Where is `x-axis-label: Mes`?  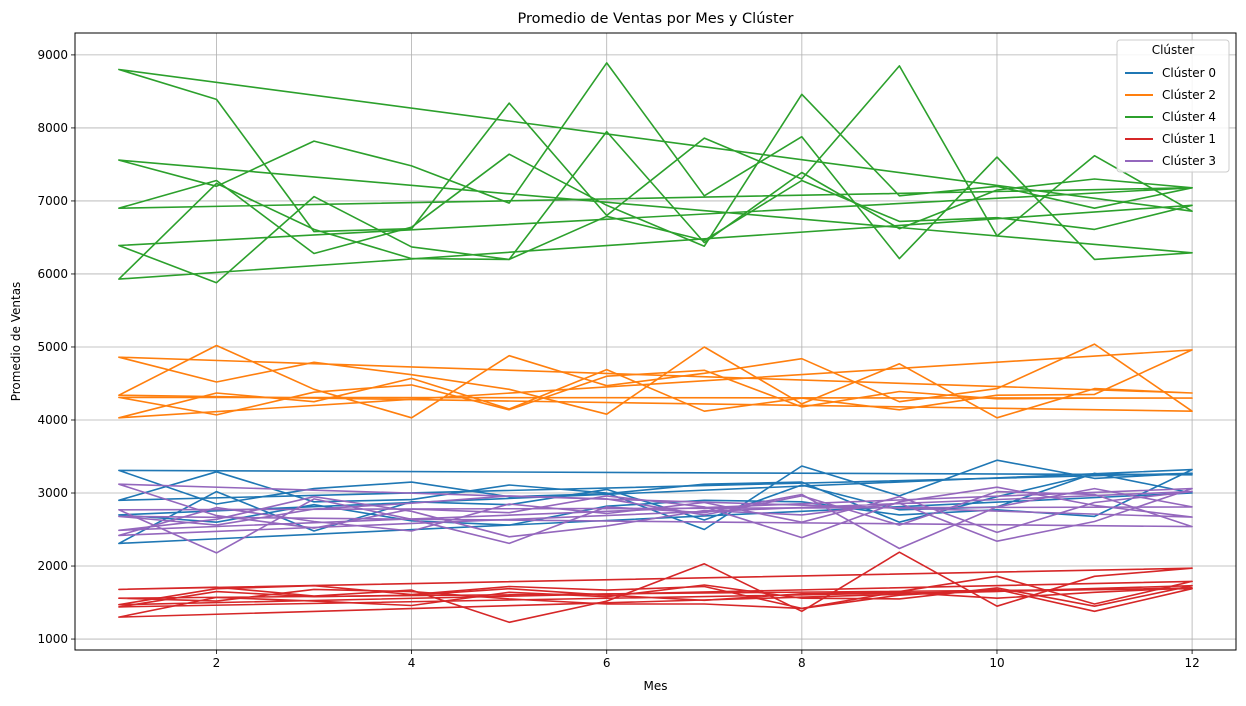
x-axis-label: Mes is located at coordinates (656, 686).